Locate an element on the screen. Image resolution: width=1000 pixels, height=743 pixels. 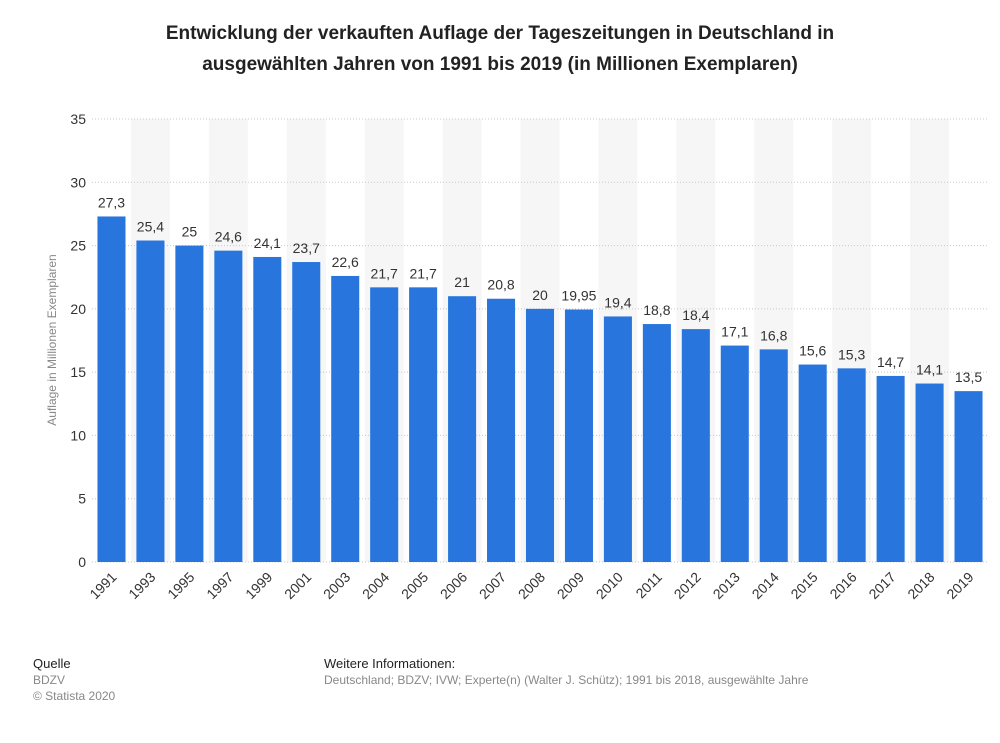
x-tick-label: 1997 is located at coordinates (219, 585).